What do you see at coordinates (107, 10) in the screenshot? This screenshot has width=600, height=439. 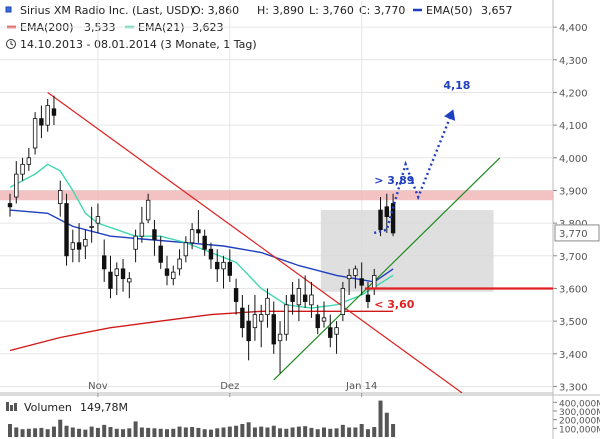 I see `instrument-title: Sirius XM Radio Inc. (Last, USD)` at bounding box center [107, 10].